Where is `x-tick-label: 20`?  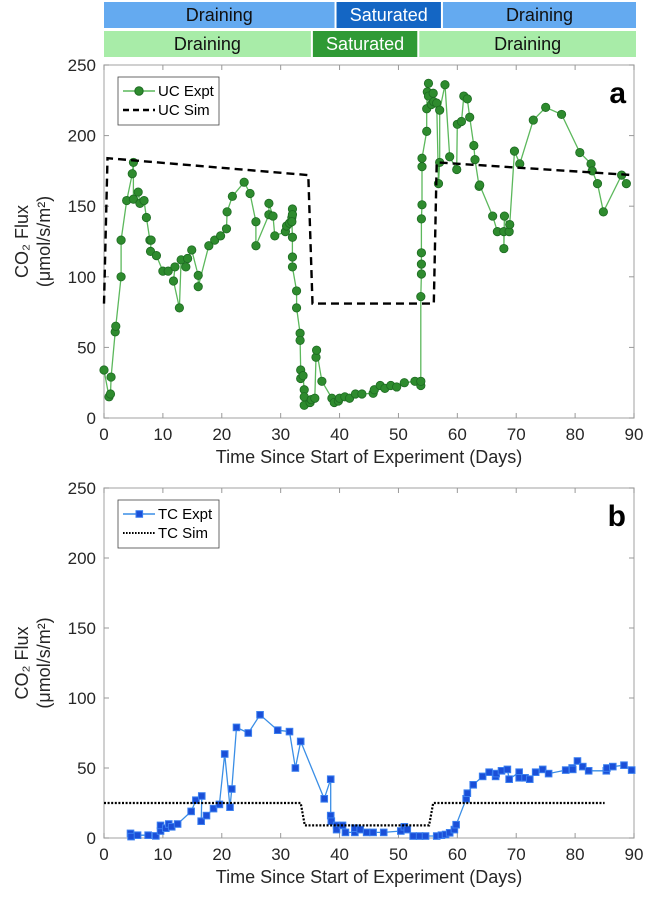 x-tick-label: 20 is located at coordinates (221, 434).